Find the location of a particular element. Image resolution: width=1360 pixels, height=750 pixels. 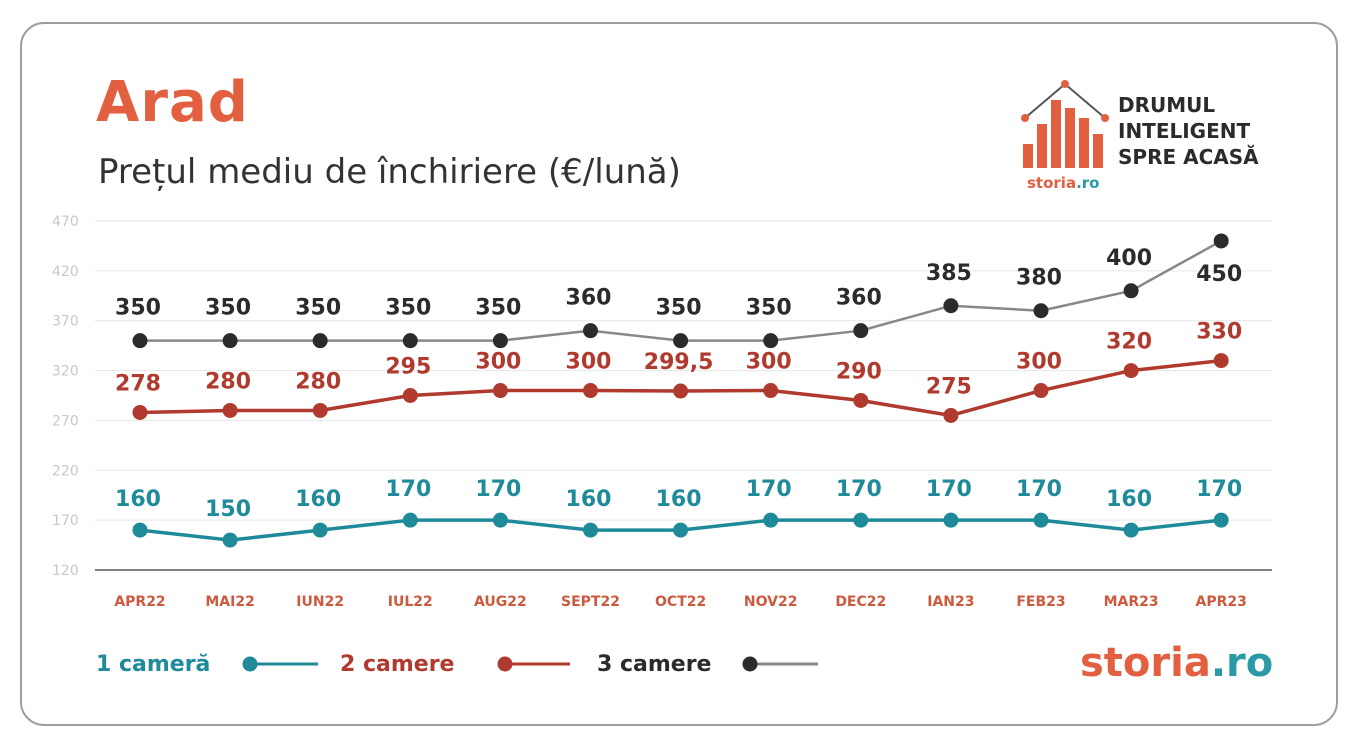

legend-item-1: 1 cameră is located at coordinates (153, 664).